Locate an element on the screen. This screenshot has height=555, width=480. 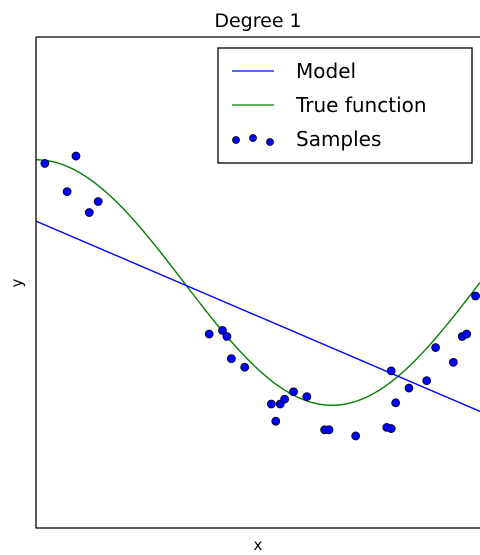
y-axis-label: y is located at coordinates (17, 282).